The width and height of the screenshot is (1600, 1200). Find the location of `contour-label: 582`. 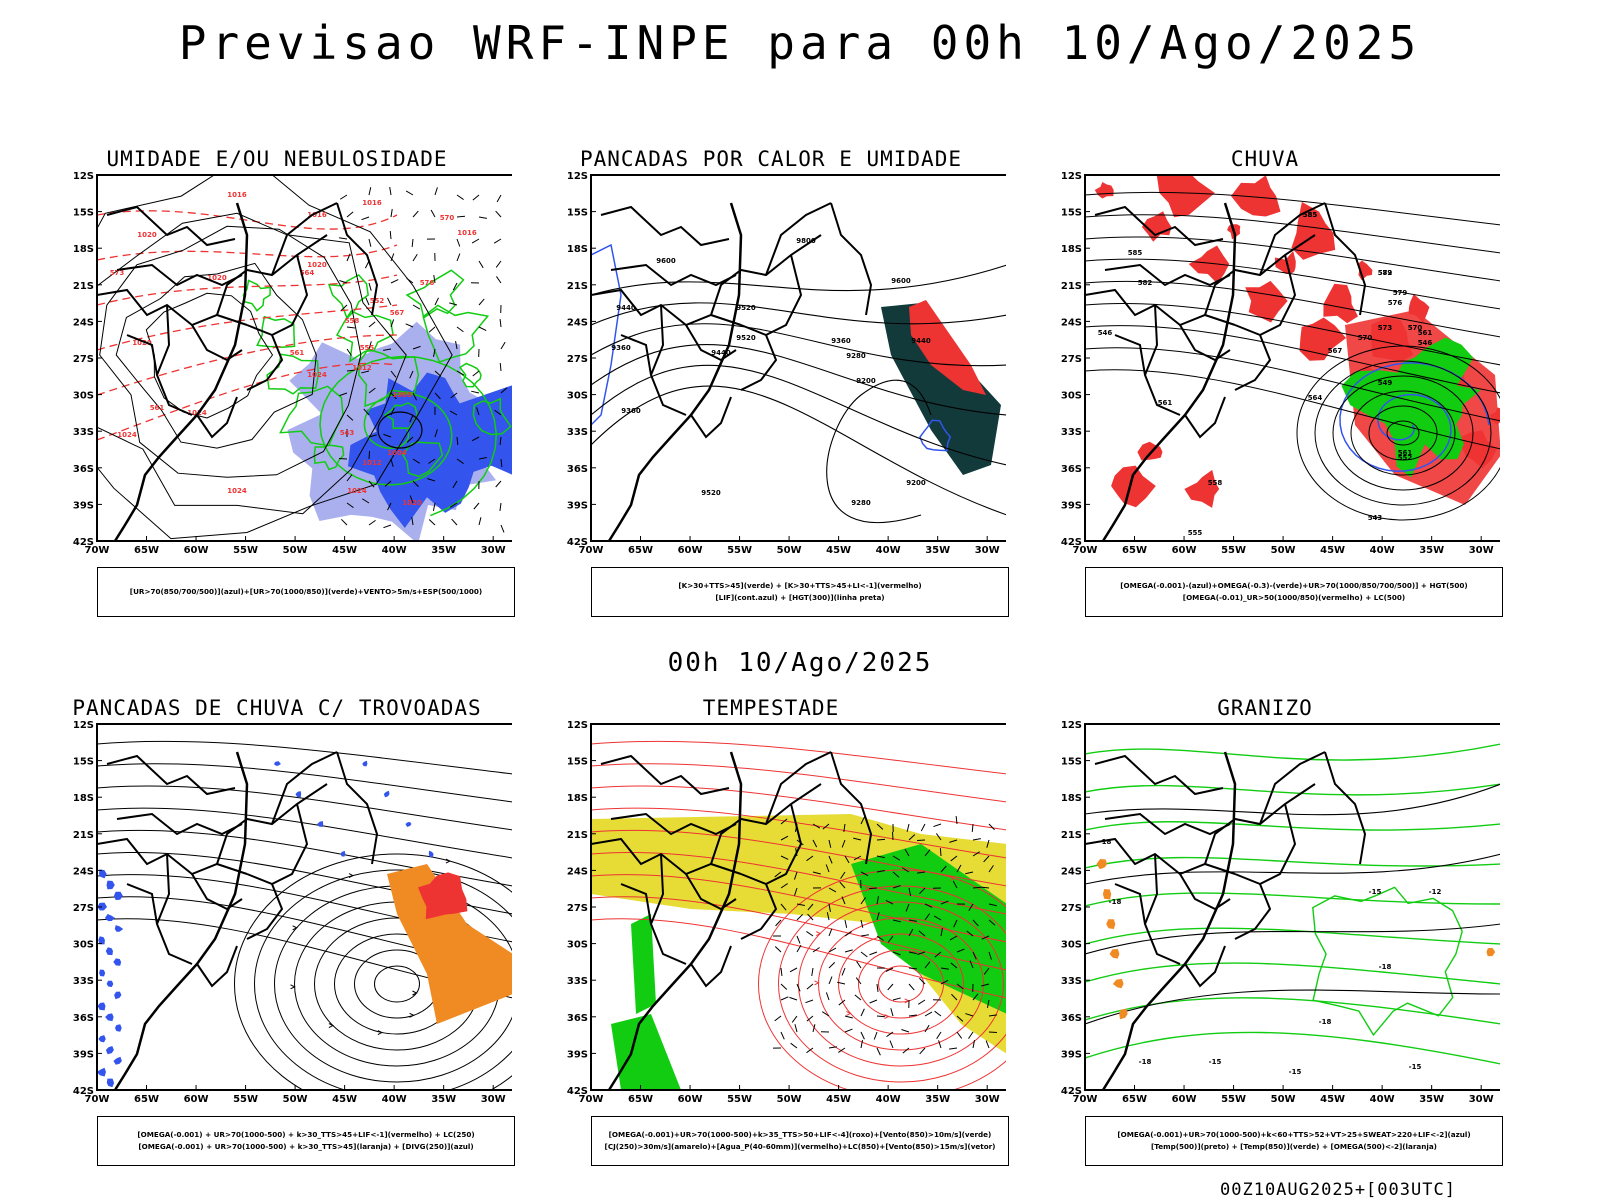

contour-label: 582 is located at coordinates (1385, 273).